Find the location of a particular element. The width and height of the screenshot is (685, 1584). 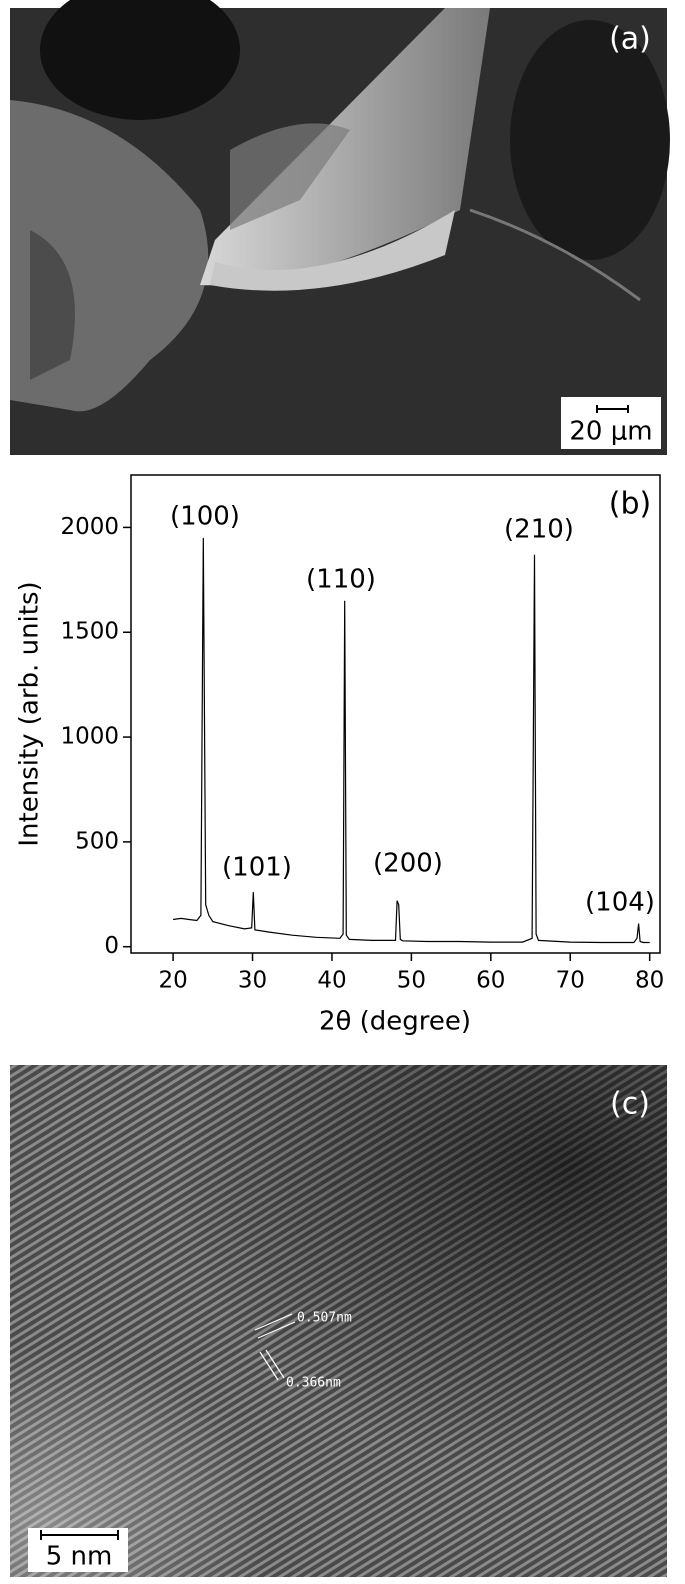

x-tick-label: 50 is located at coordinates (411, 981).